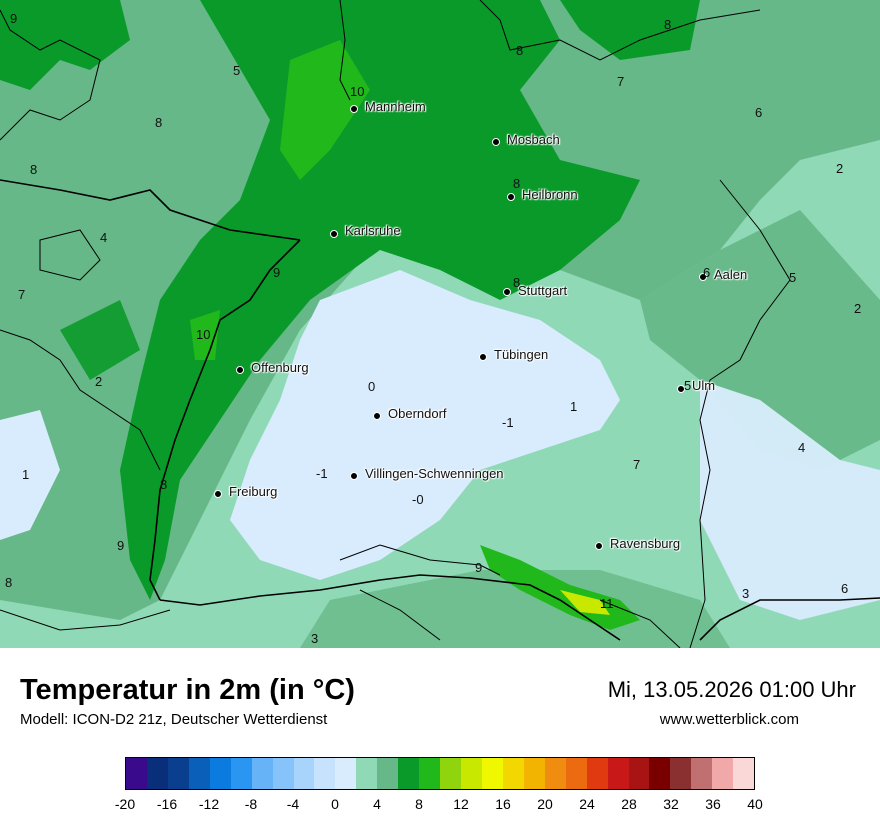  Describe the element at coordinates (629, 804) in the screenshot. I see `legend-tick-label: 28` at that location.